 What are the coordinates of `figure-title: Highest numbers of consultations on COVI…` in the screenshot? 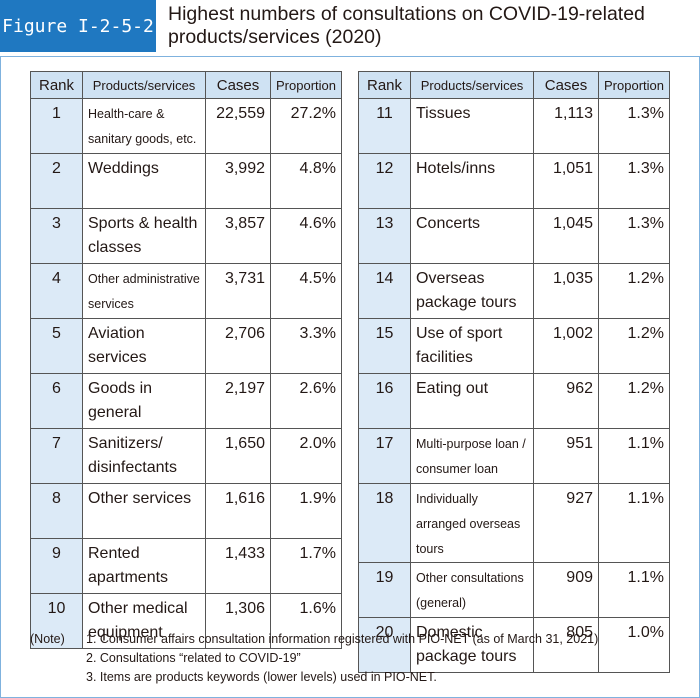 It's located at (406, 25).